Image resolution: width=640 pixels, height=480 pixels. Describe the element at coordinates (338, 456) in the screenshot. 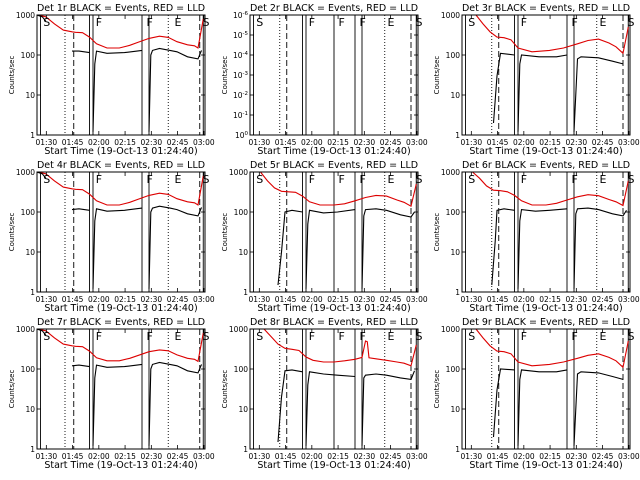

I see `x-tick-label: 02:15` at that location.